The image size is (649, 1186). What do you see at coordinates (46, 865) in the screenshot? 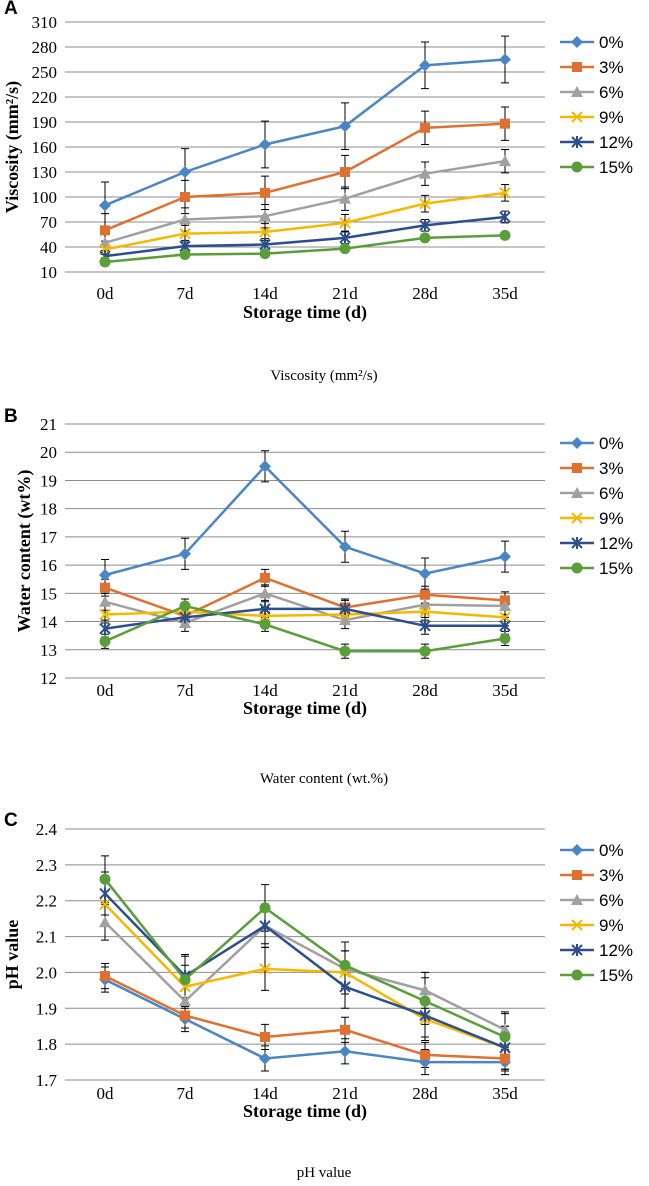
I see `y-tick-label: 2.3` at bounding box center [46, 865].